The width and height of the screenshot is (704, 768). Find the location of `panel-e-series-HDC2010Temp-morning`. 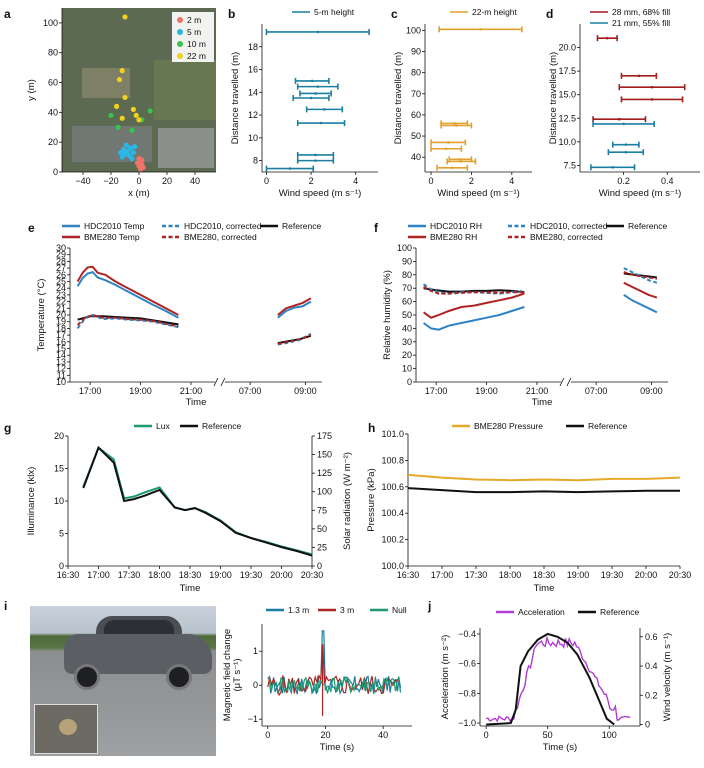

panel-e-series-HDC2010Temp-morning is located at coordinates (294, 309).